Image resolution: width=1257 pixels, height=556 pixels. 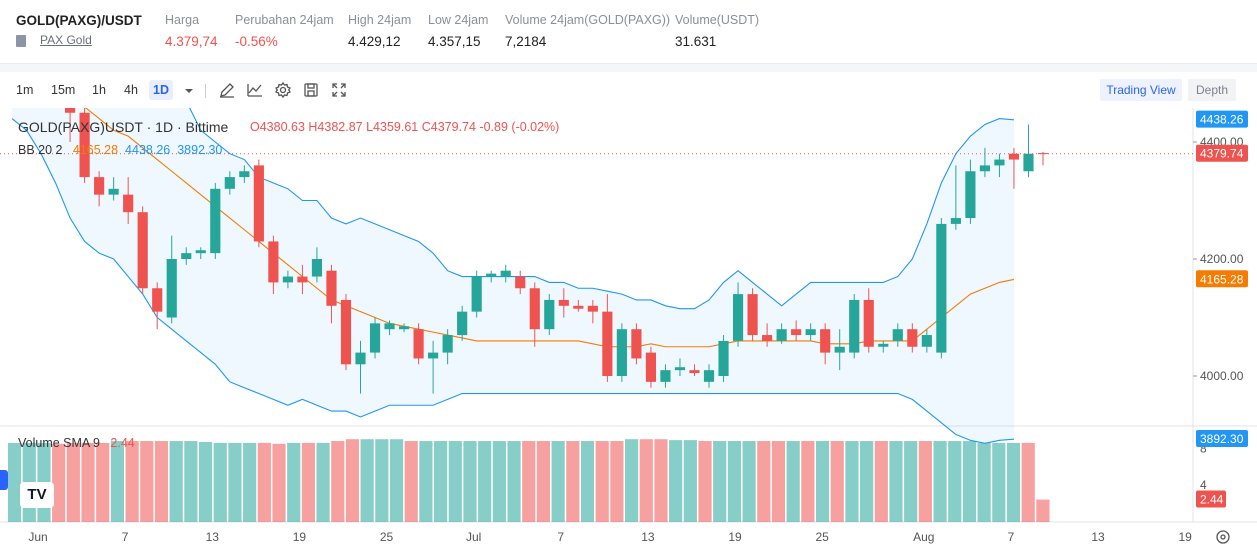 I want to click on legend-volume: Volume SMA 9 2.44, so click(x=76, y=443).